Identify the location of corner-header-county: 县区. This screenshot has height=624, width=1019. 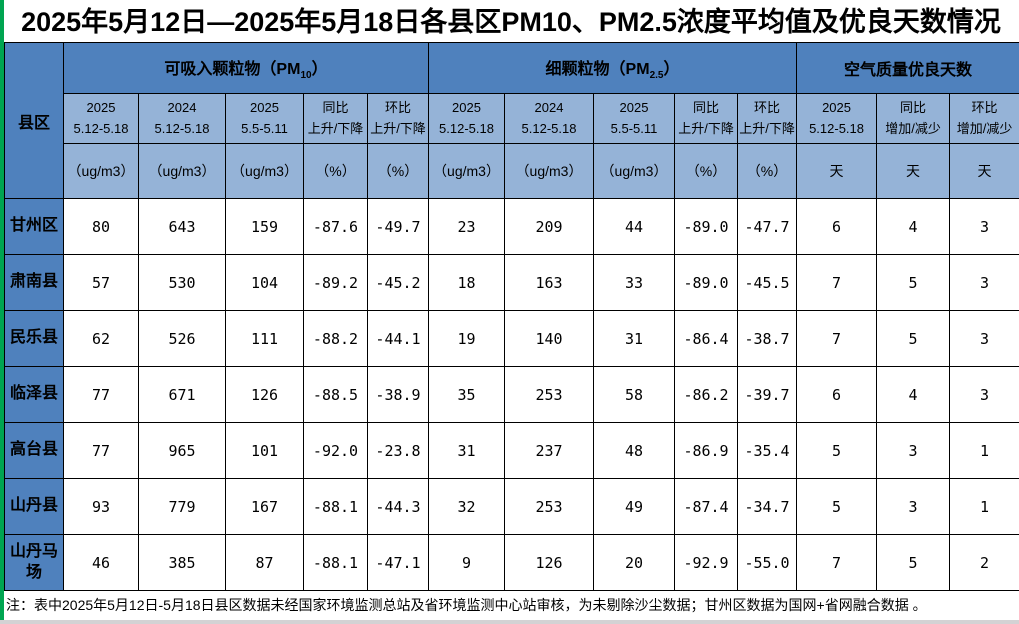
(34, 120).